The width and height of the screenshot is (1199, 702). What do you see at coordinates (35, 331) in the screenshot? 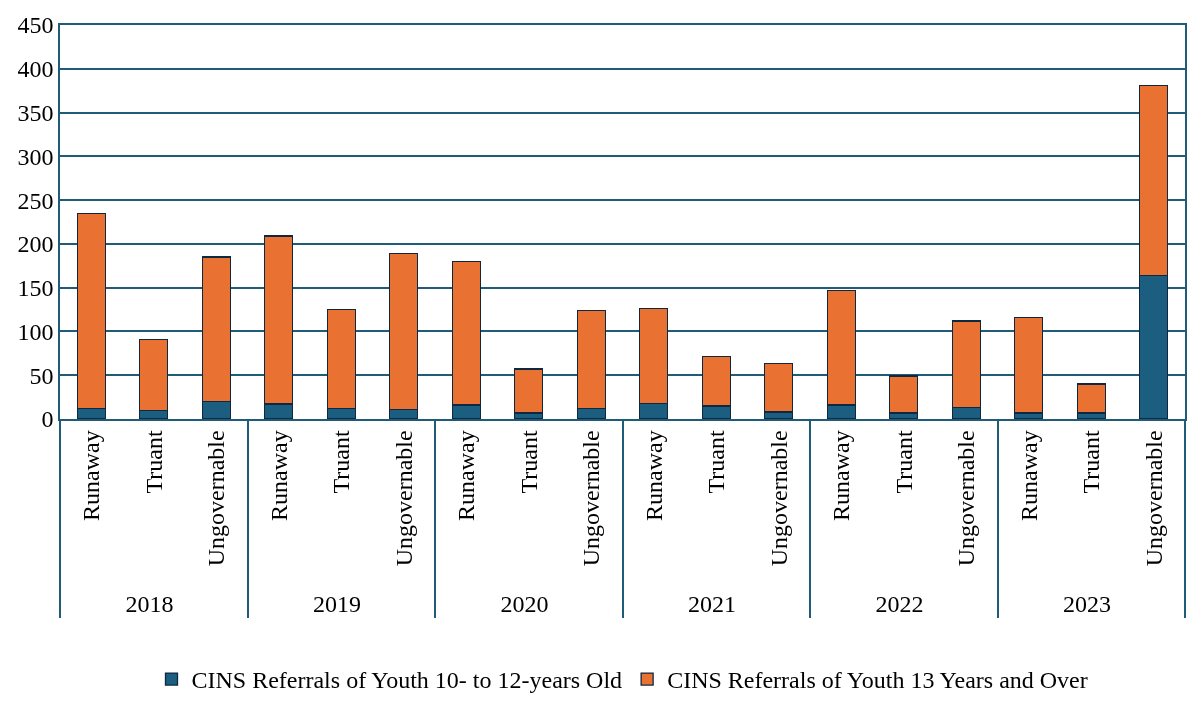
I see `y-tick-label: 100` at bounding box center [35, 331].